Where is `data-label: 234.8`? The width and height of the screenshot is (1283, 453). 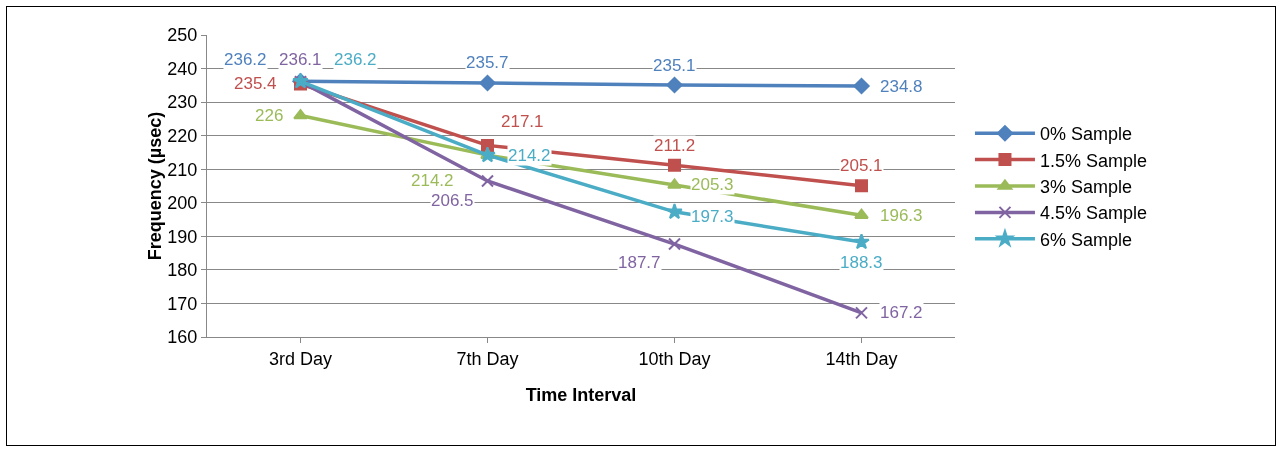 data-label: 234.8 is located at coordinates (901, 86).